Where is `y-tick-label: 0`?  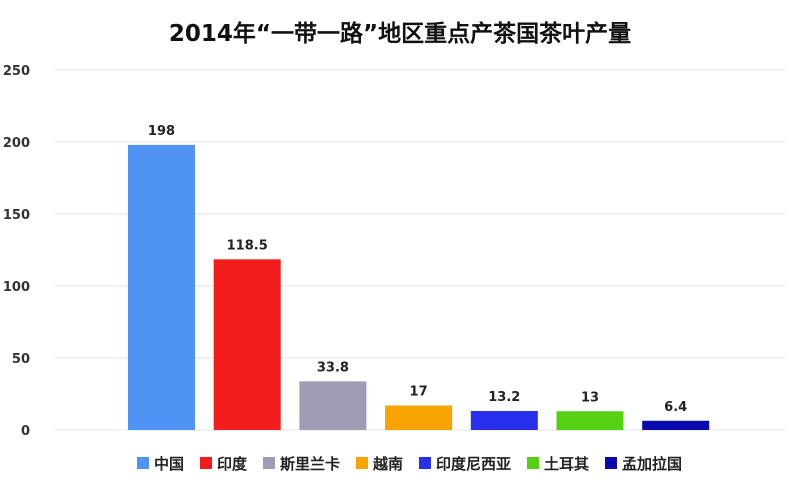
y-tick-label: 0 is located at coordinates (25, 431).